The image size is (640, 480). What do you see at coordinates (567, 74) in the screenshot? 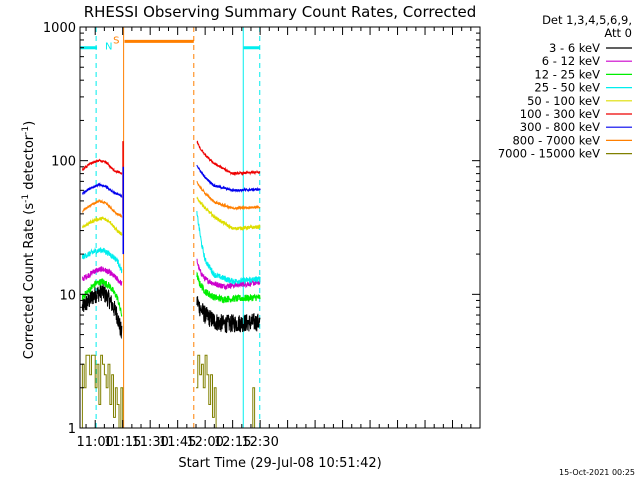
I see `legend-label-2: 12 - 25 keV` at bounding box center [567, 74].